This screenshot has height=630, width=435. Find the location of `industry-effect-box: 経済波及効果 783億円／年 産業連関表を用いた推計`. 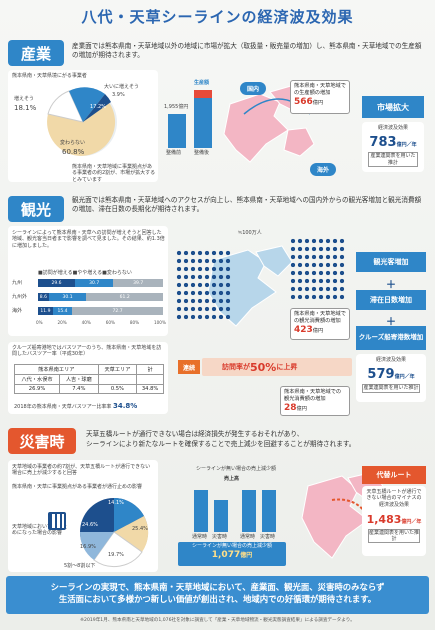

industry-effect-box: 経済波及効果 783億円／年 産業連関表を用いた推計 is located at coordinates (393, 147).